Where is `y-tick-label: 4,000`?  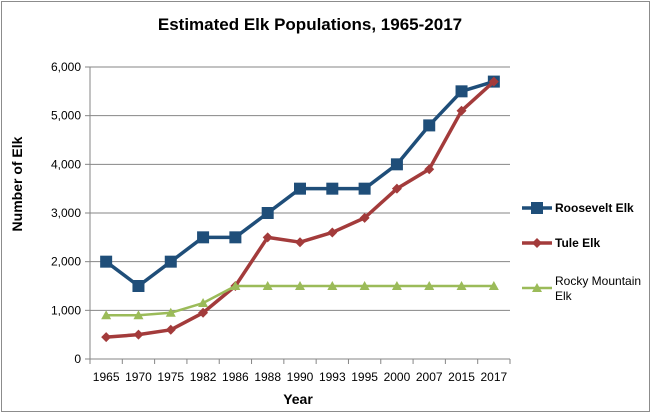 y-tick-label: 4,000 is located at coordinates (66, 164).